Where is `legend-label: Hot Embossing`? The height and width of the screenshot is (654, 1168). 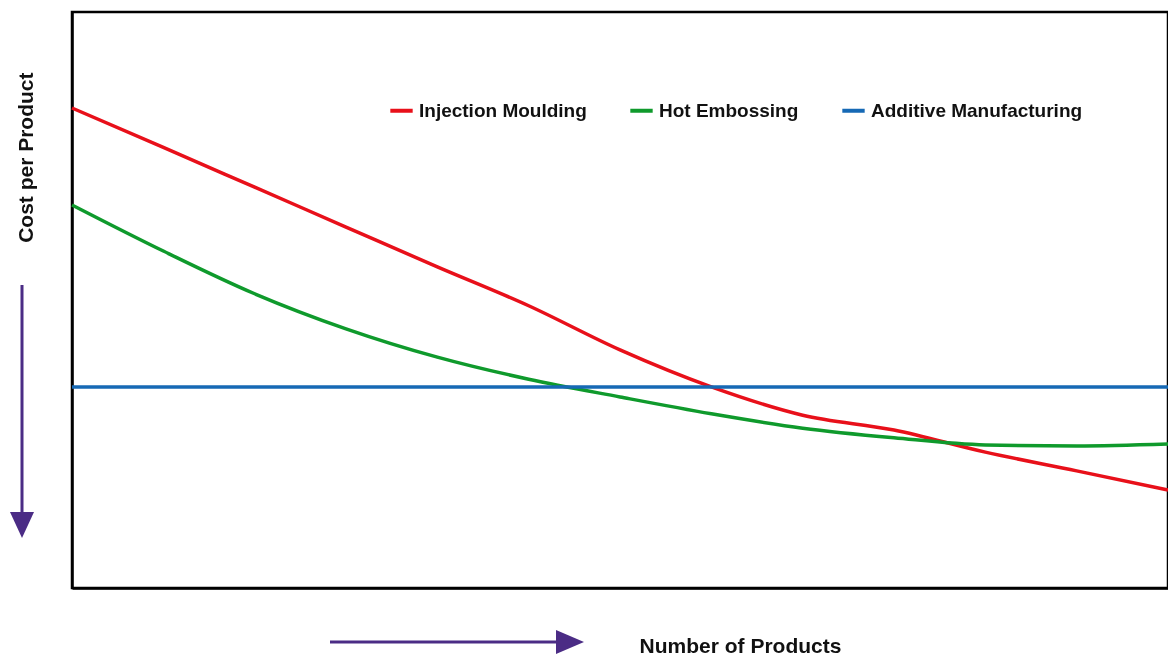 legend-label: Hot Embossing is located at coordinates (729, 110).